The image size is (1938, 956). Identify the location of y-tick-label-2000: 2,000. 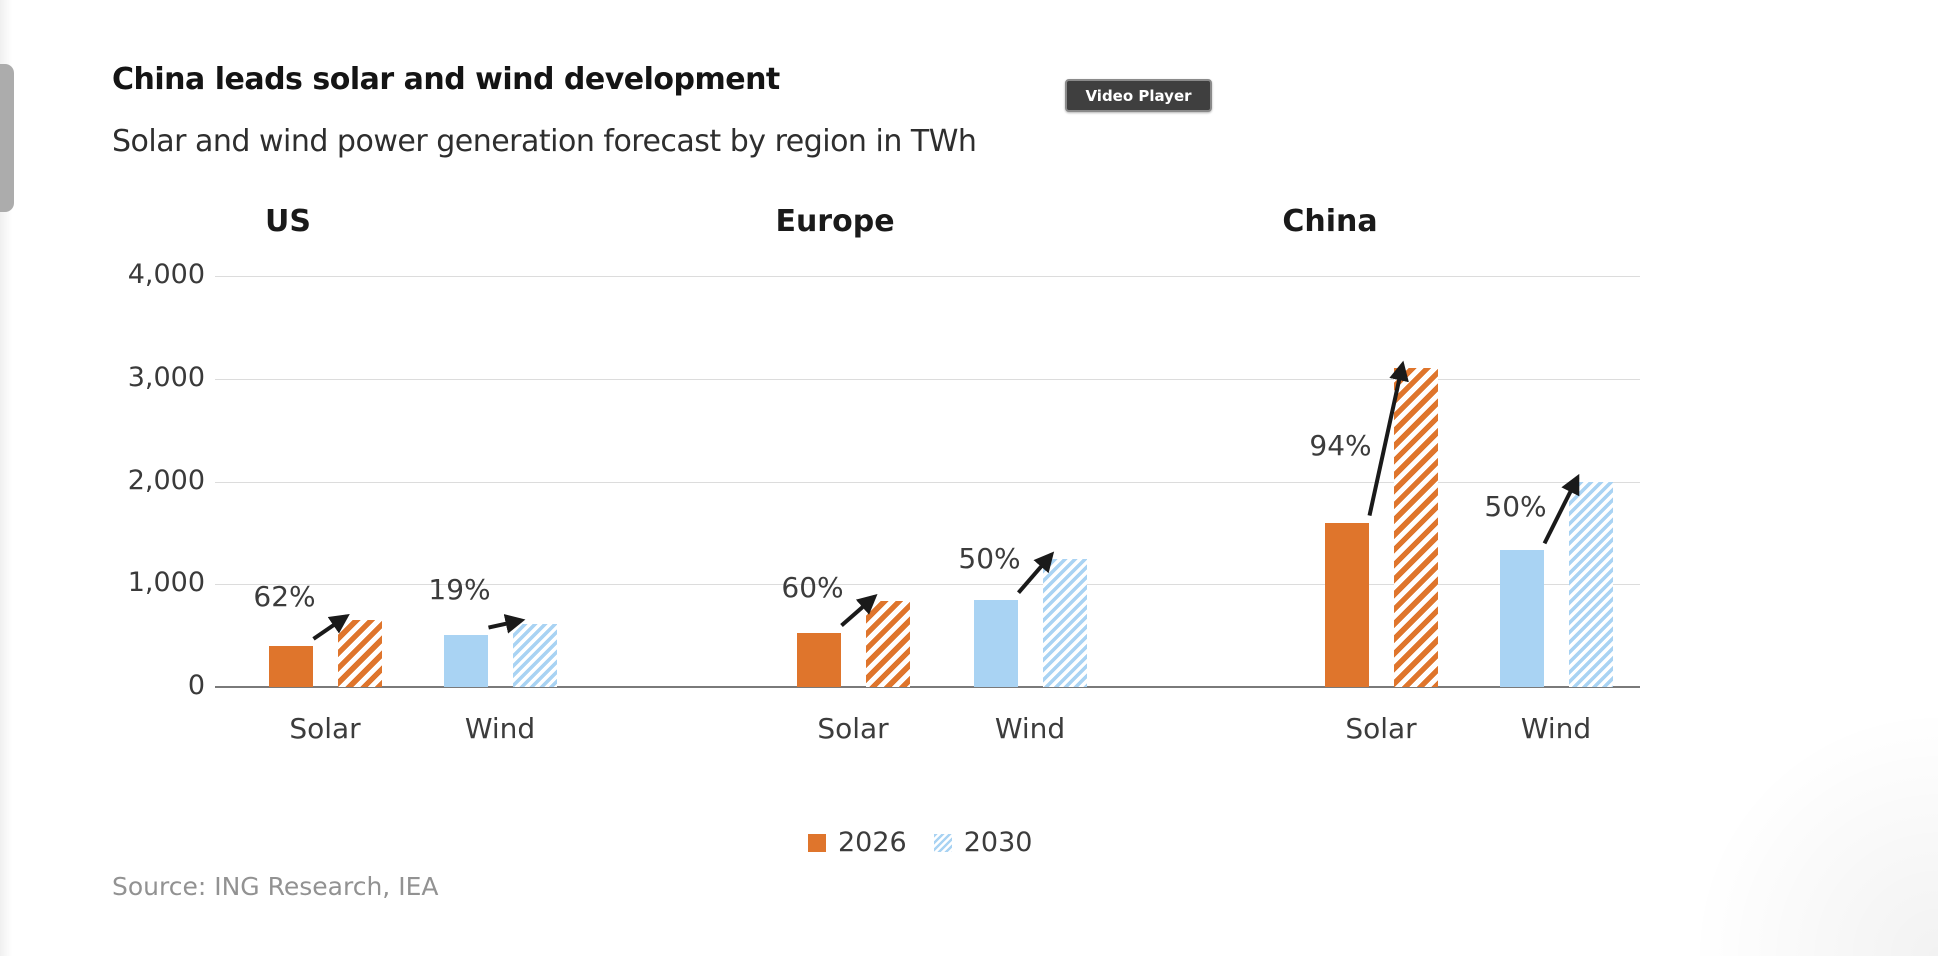
(166, 480).